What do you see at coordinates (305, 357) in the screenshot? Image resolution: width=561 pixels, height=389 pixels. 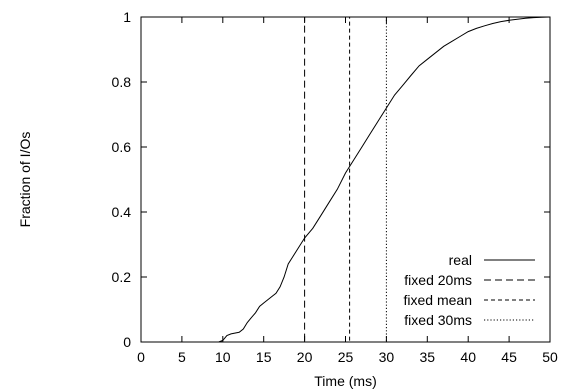 I see `x-tick-label: 20` at bounding box center [305, 357].